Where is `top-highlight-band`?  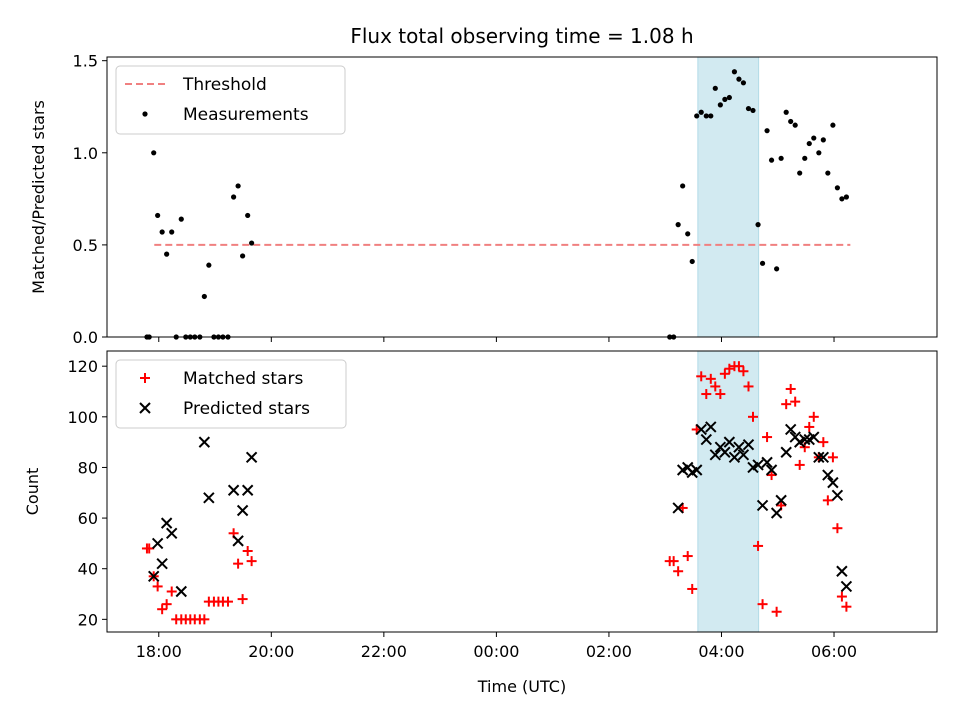 top-highlight-band is located at coordinates (728, 197).